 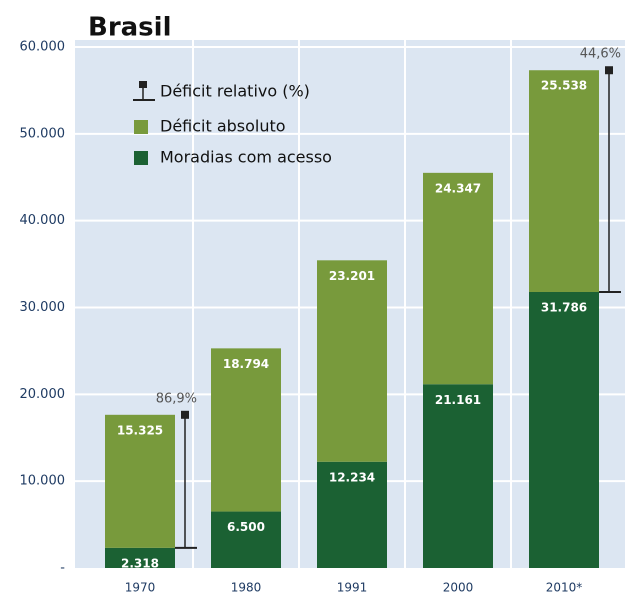 What do you see at coordinates (564, 588) in the screenshot?
I see `x-tick-label: 2010*` at bounding box center [564, 588].